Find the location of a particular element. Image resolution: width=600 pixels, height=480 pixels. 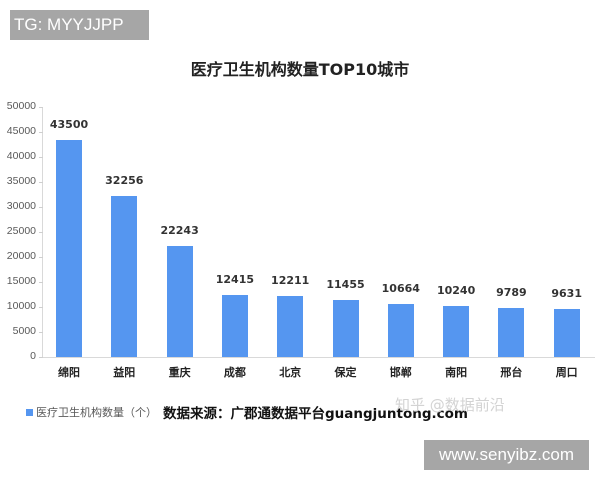

y-tick-label: 40000 is located at coordinates (21, 156).